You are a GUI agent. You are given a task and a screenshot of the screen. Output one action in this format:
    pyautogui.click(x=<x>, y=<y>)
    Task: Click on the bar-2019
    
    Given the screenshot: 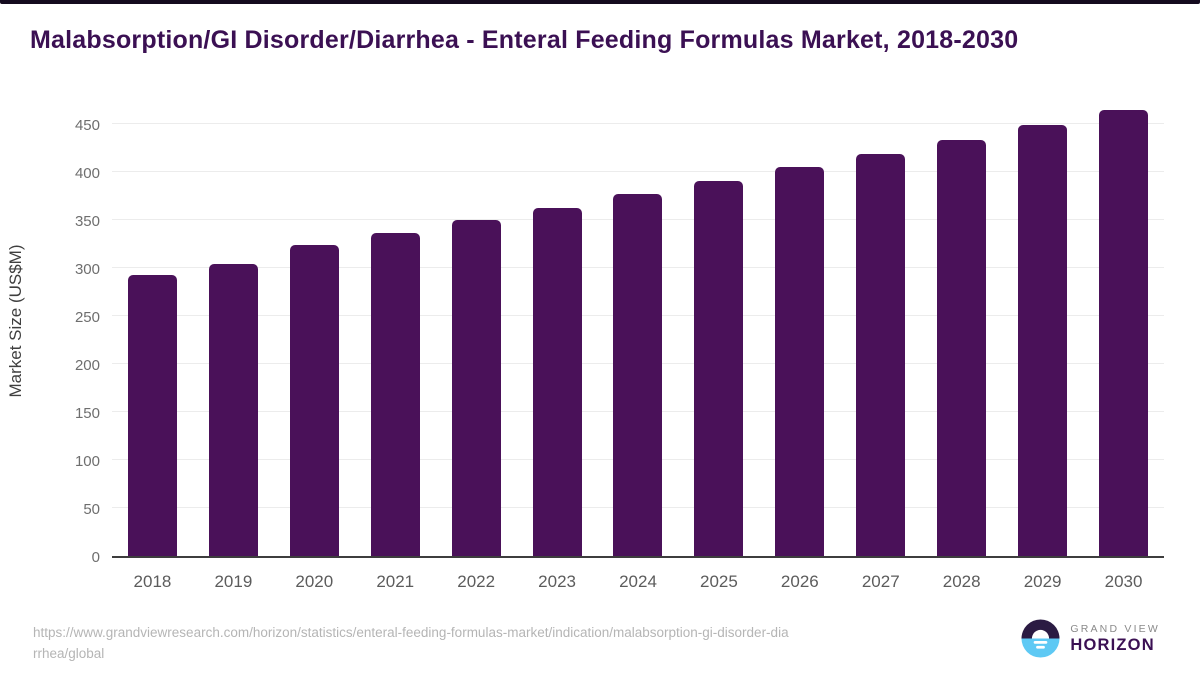 What is the action you would take?
    pyautogui.click(x=233, y=410)
    